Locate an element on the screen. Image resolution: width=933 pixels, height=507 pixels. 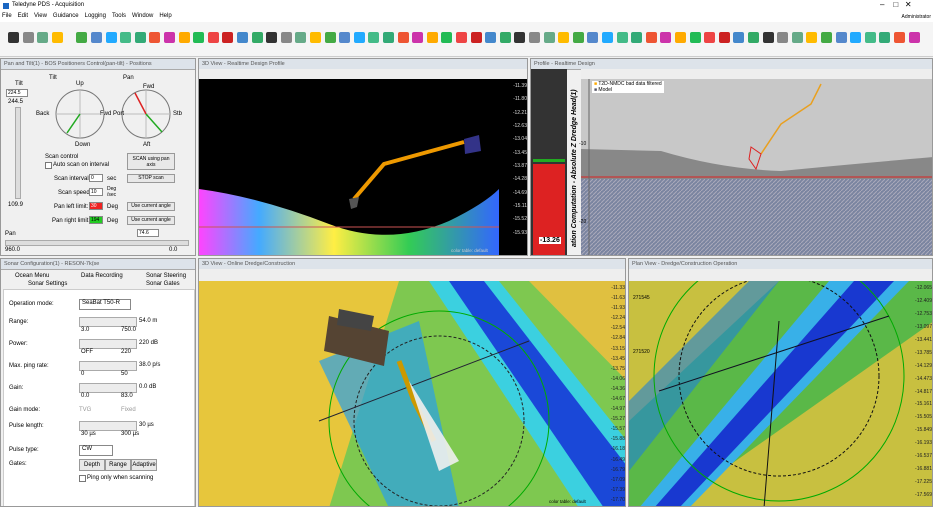
stop-button: STOP scan is located at coordinates (151, 178).